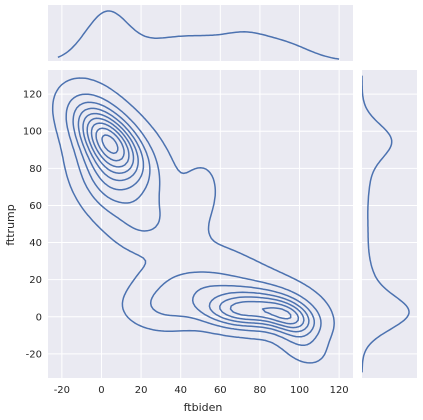  What do you see at coordinates (32, 95) in the screenshot?
I see `y-tick-label: 120` at bounding box center [32, 95].